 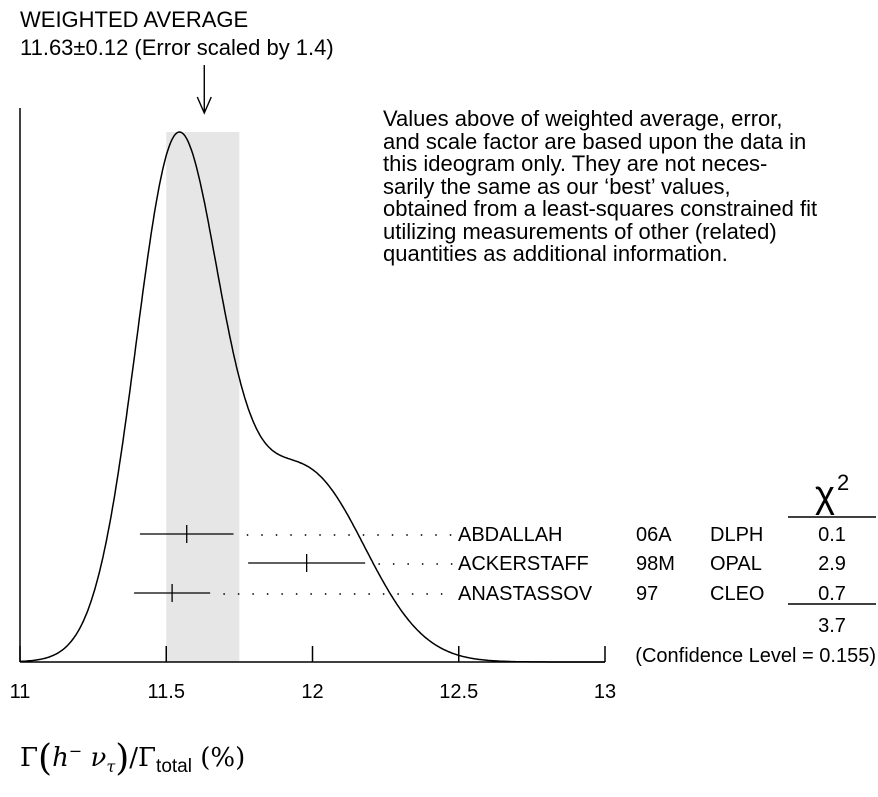 I want to click on measurement-year: 98M, so click(x=655, y=564).